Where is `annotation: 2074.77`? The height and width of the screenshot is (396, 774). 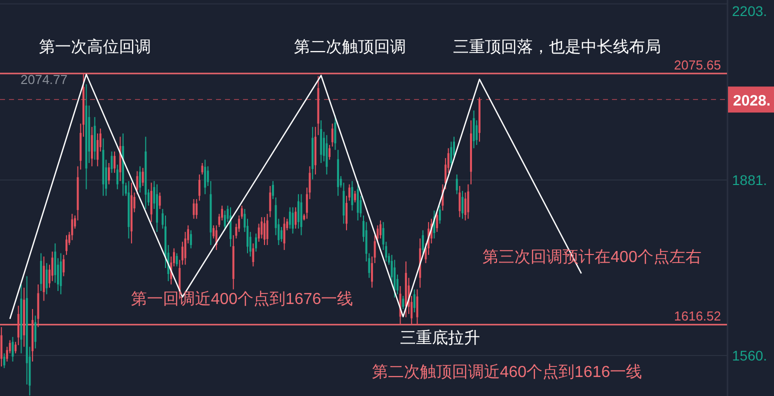 annotation: 2074.77 is located at coordinates (44, 79).